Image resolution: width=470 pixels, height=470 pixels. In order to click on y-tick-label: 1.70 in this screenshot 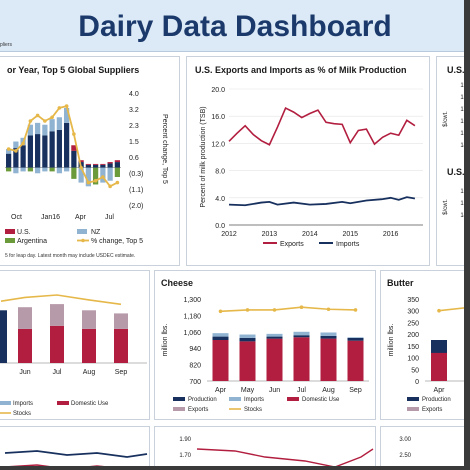, I will do `click(185, 456)`.